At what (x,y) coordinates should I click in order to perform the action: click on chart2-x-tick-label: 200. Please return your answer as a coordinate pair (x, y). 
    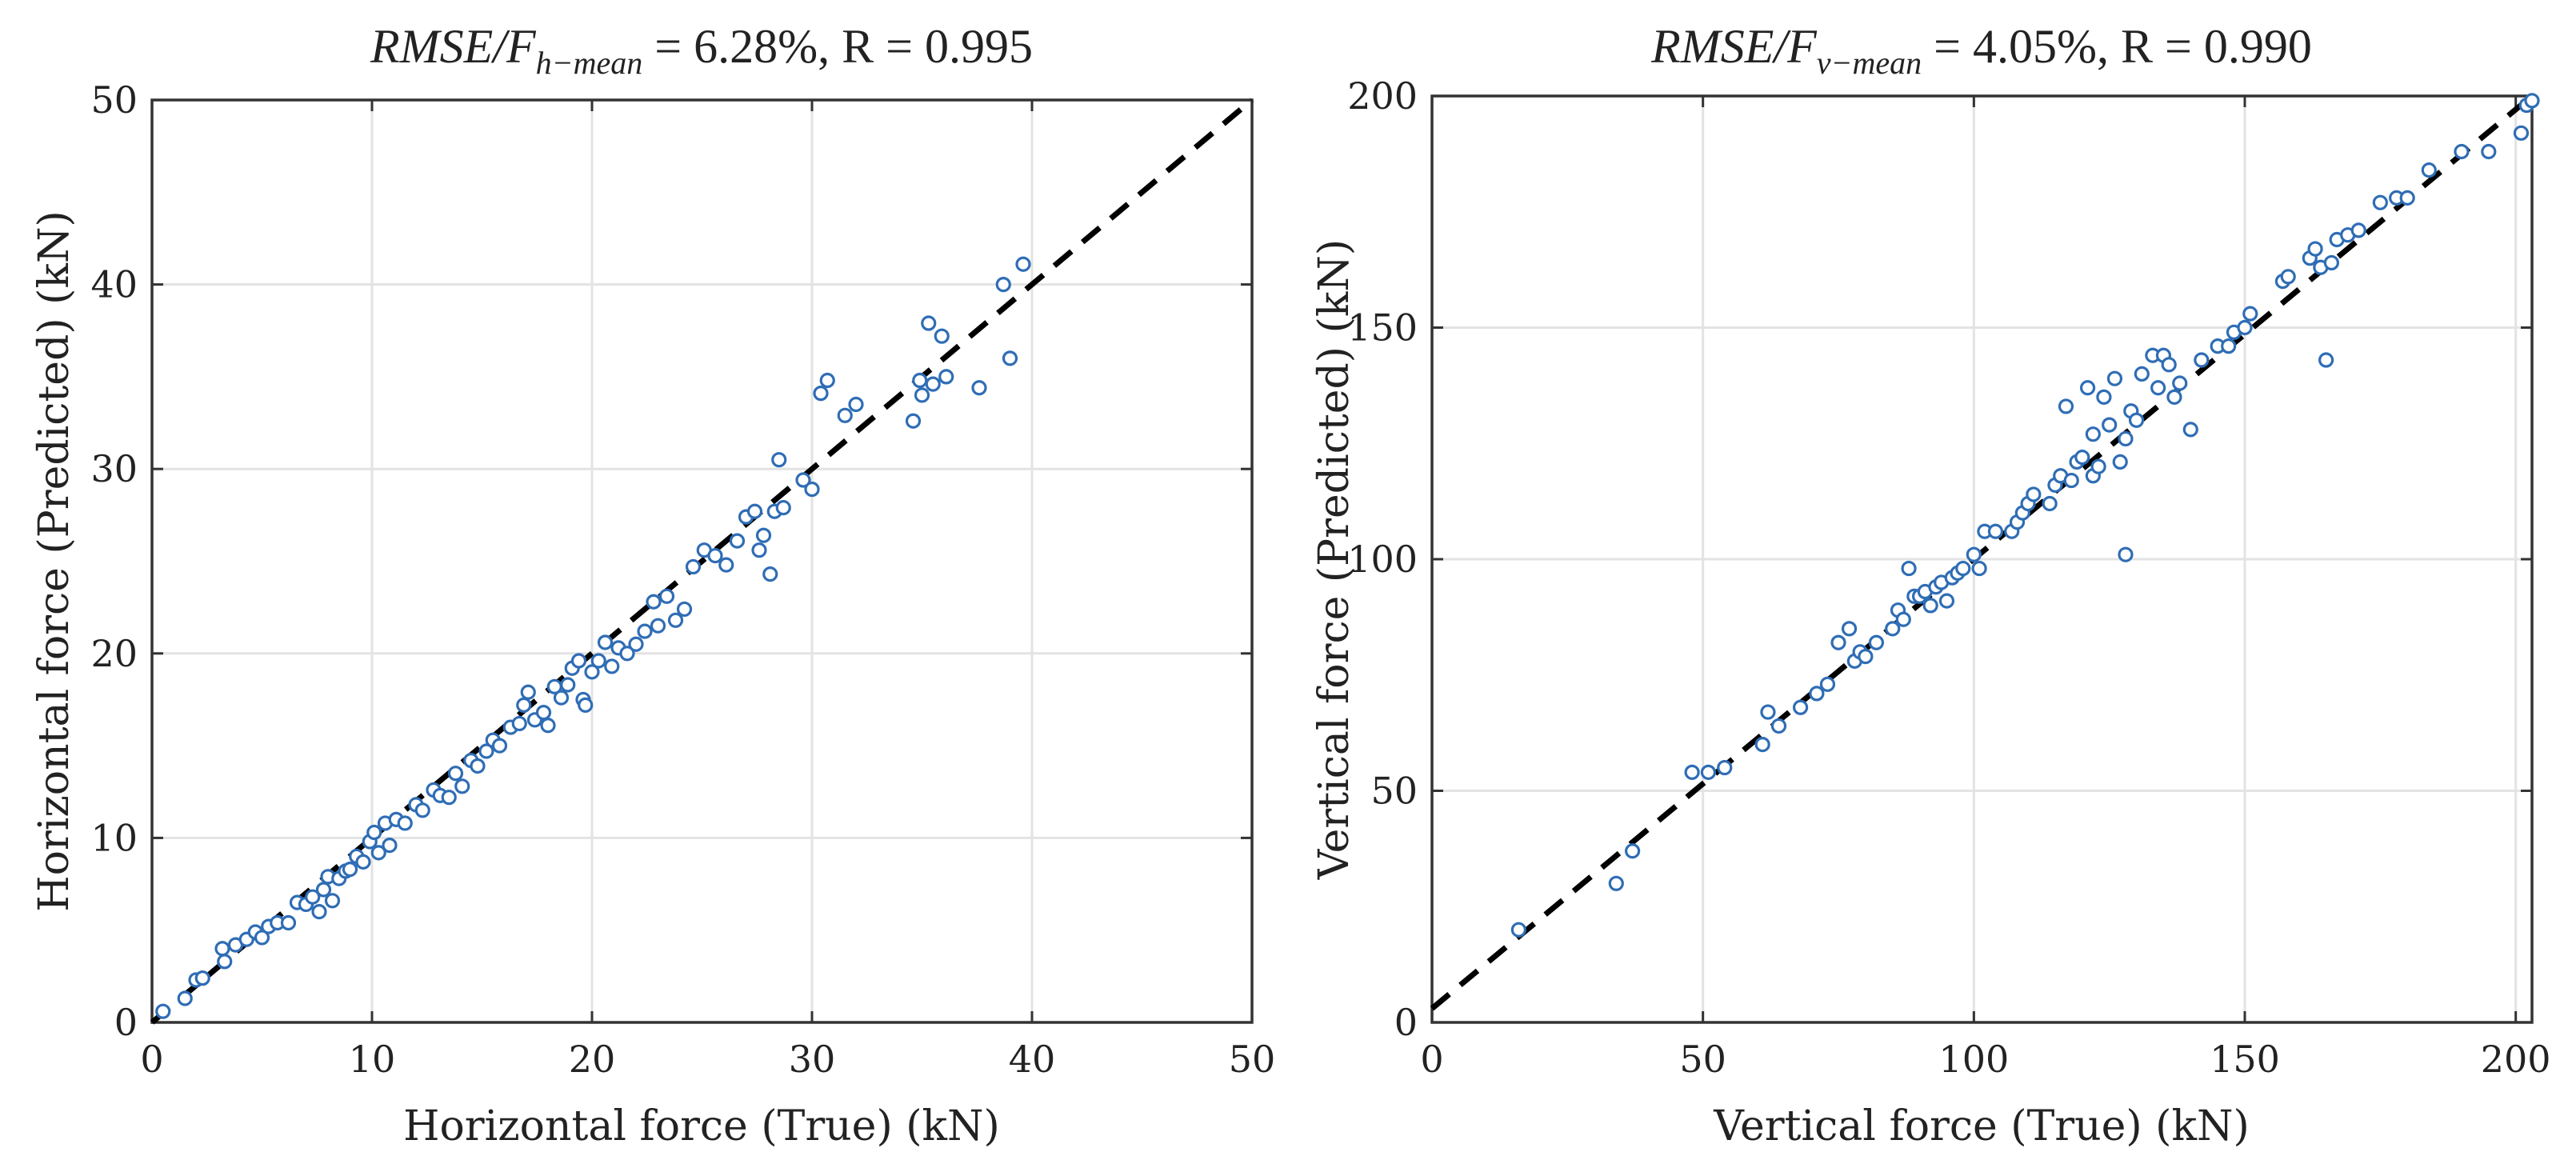
    Looking at the image, I should click on (2516, 1059).